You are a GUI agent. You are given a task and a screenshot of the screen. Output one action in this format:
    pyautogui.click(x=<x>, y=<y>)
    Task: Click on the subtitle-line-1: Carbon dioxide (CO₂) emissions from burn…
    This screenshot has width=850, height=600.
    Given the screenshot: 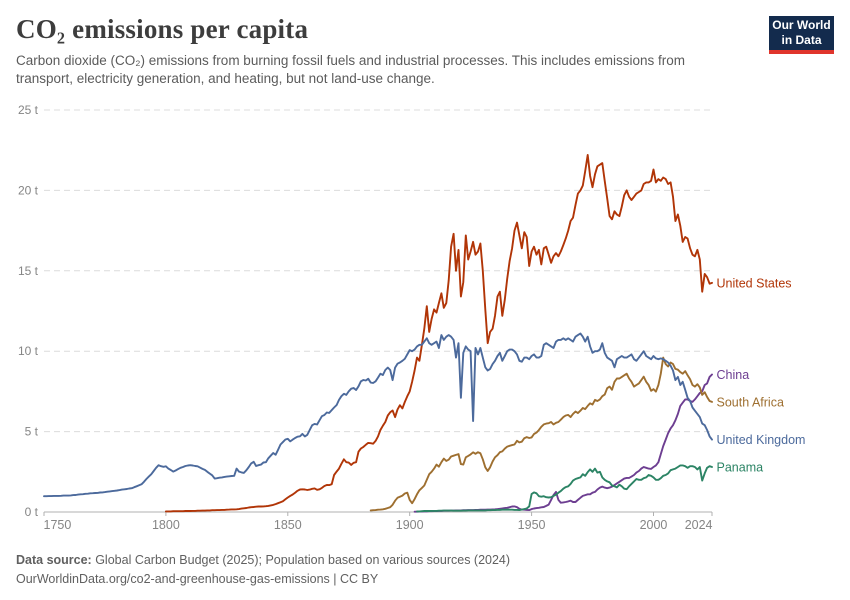 What is the action you would take?
    pyautogui.click(x=351, y=60)
    